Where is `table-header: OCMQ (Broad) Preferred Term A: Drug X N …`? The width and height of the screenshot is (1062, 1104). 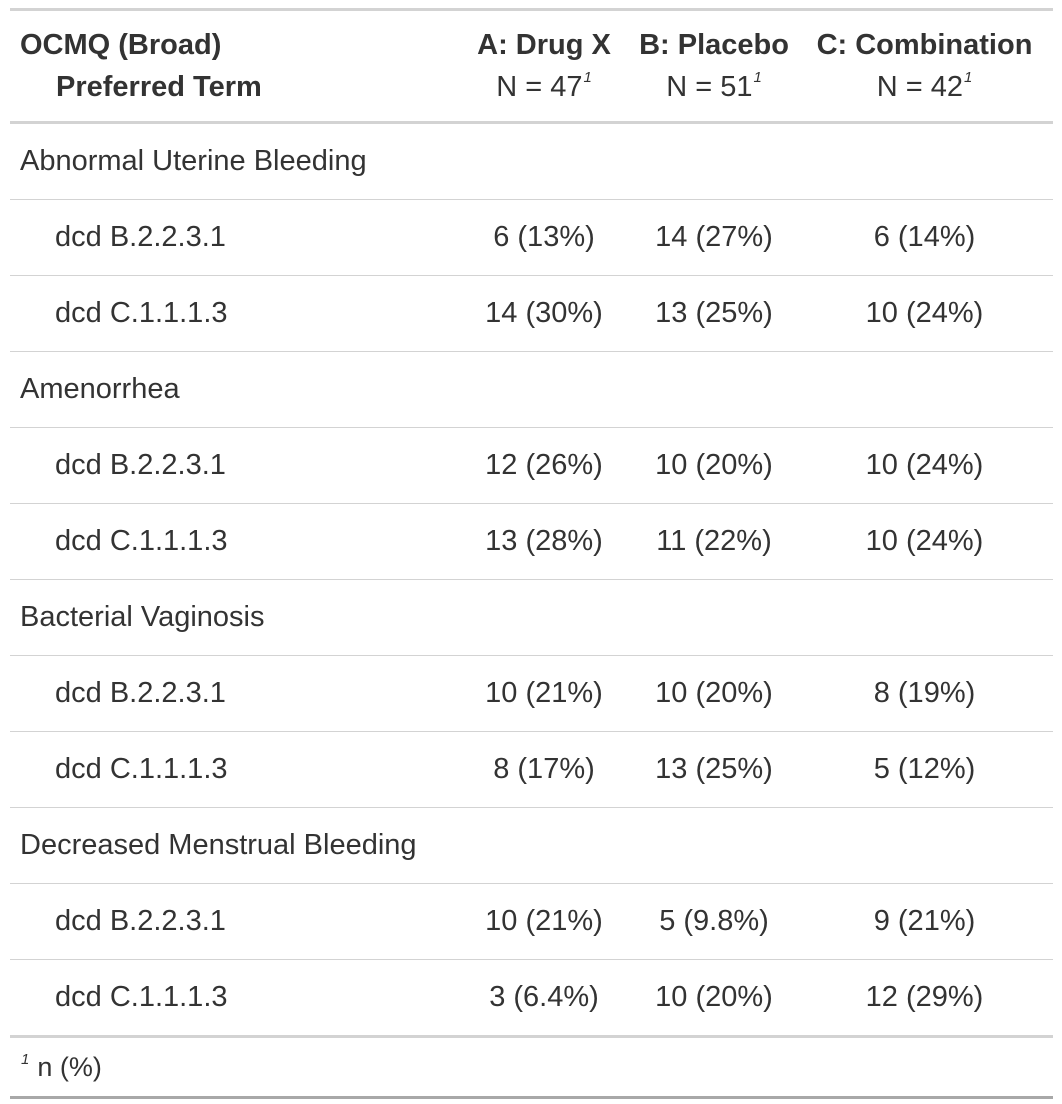 table-header: OCMQ (Broad) Preferred Term A: Drug X N … is located at coordinates (531, 66).